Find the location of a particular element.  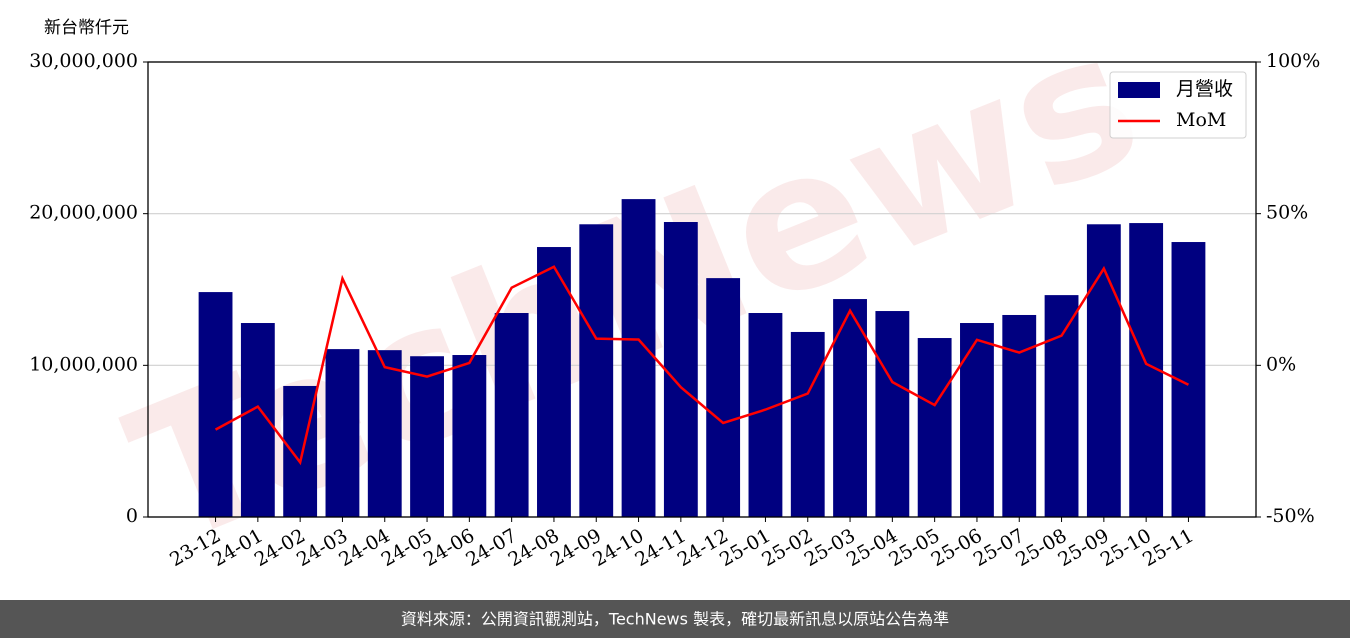

y2-tick-label: 50% is located at coordinates (1287, 213).